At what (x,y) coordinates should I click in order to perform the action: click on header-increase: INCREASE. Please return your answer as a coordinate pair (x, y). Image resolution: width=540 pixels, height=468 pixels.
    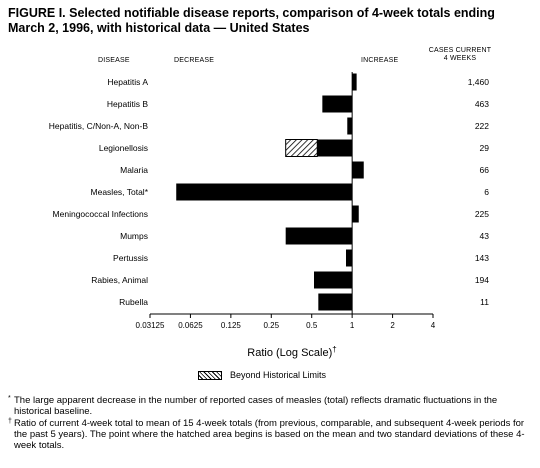
    Looking at the image, I should click on (380, 60).